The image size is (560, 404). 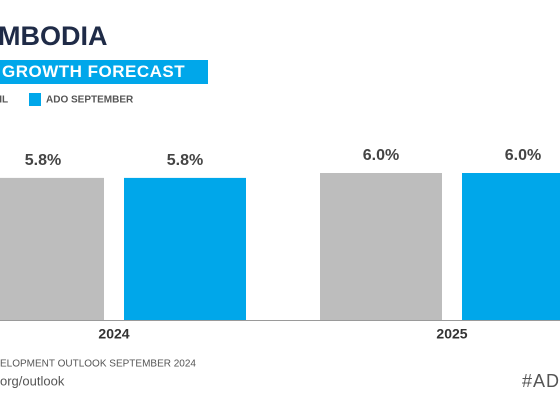 I want to click on legend-label: ADO SEPTEMBER, so click(x=90, y=100).